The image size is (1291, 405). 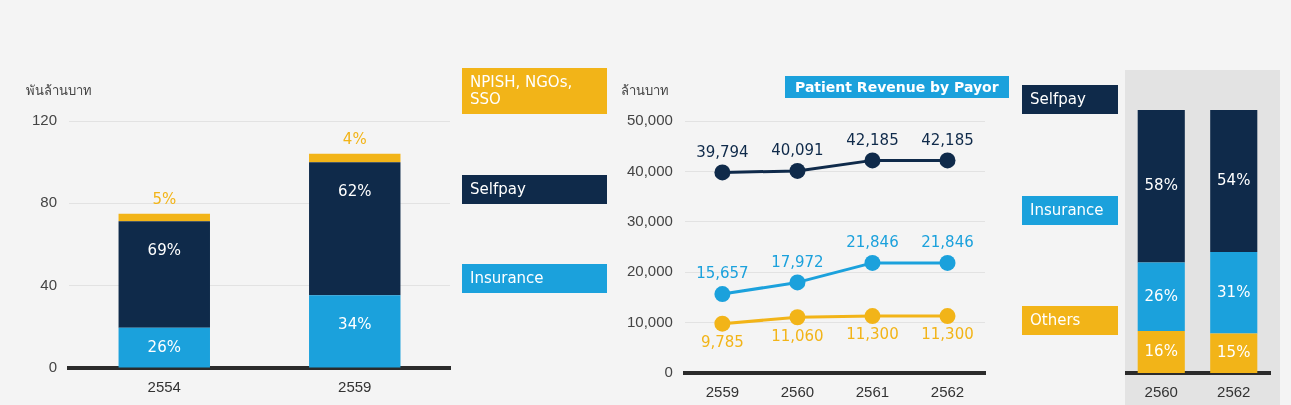 I want to click on data-label: 15%, so click(x=1234, y=352).